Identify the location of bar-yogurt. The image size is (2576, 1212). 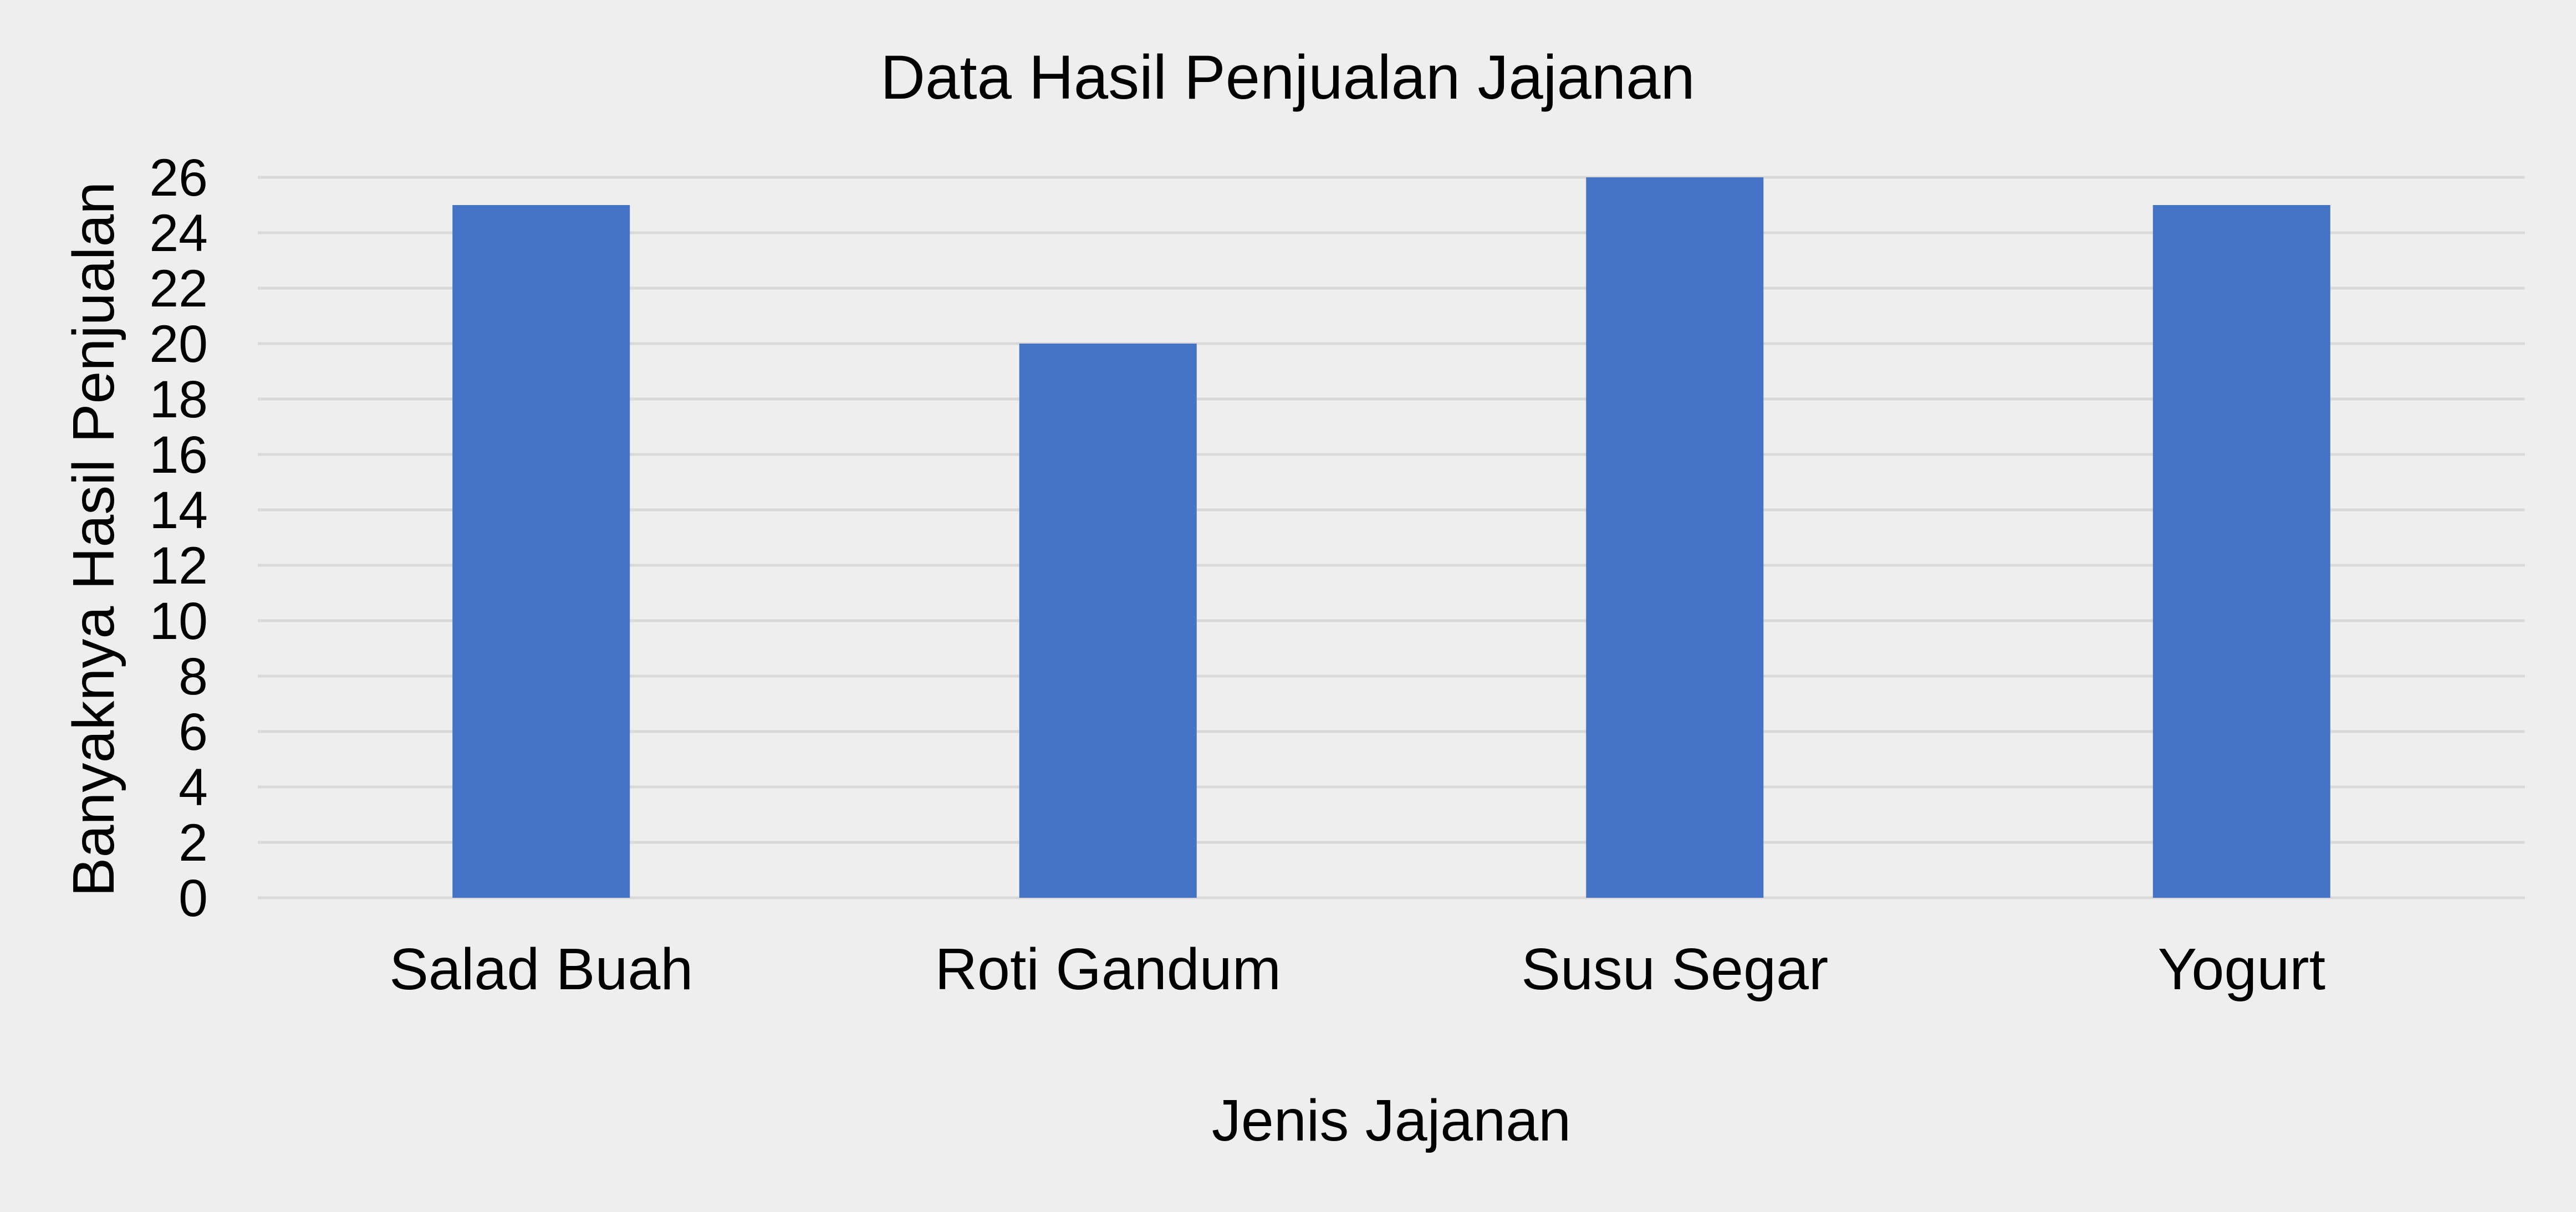
(2241, 551).